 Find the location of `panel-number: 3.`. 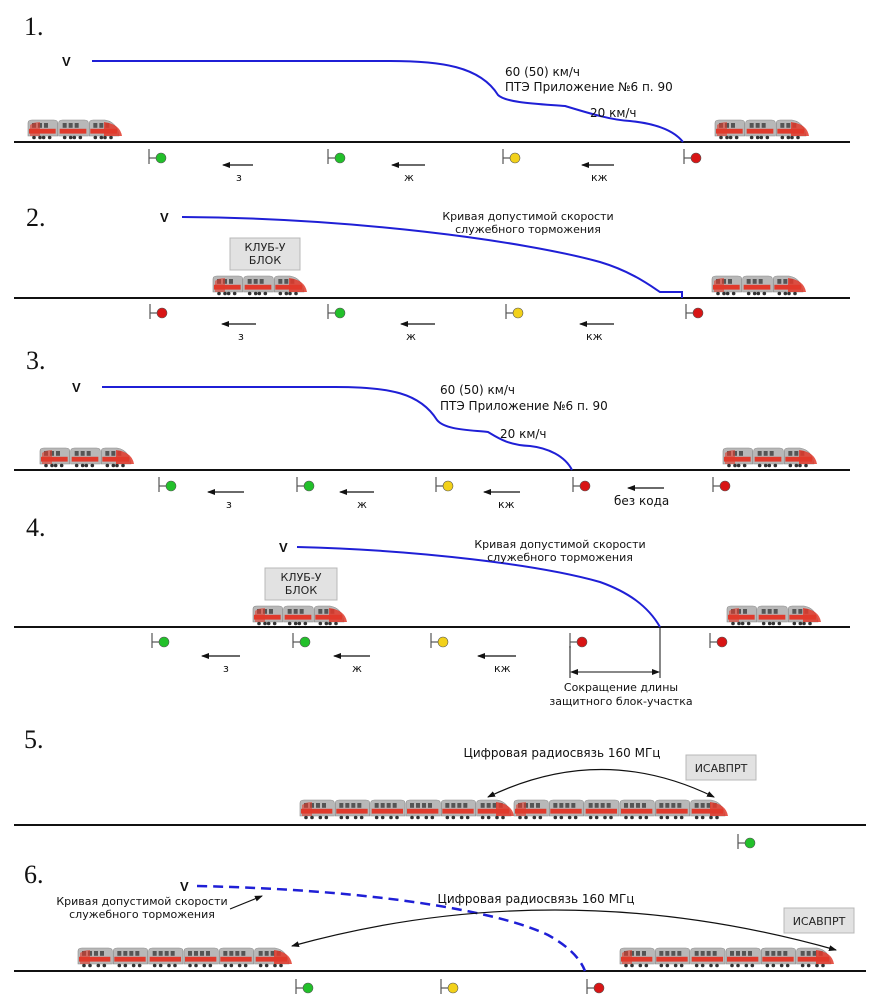

panel-number: 3. is located at coordinates (36, 360).